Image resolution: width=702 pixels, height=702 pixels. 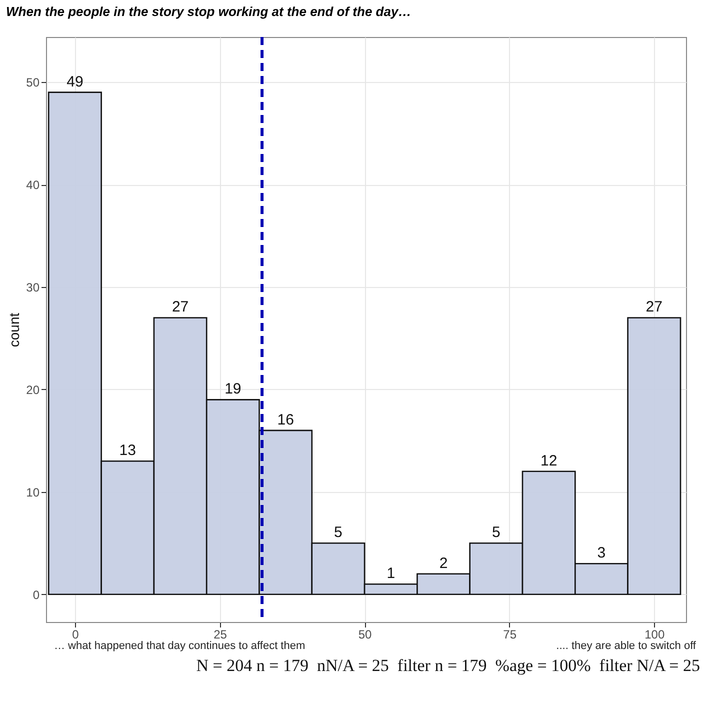 What do you see at coordinates (365, 635) in the screenshot?
I see `x-tick-label: 50` at bounding box center [365, 635].